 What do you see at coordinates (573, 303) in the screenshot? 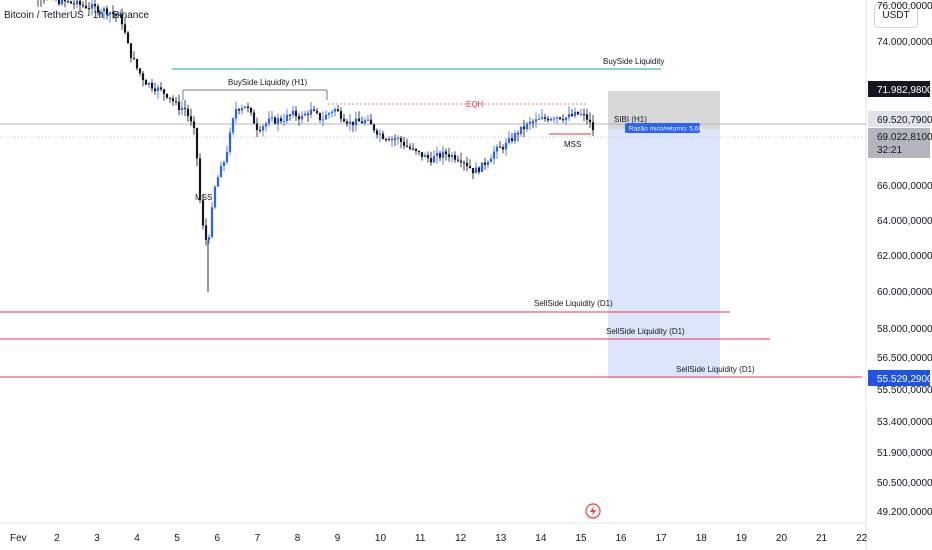
I see `sellside-liquidity-label-1: SellSide Liquidity (D1)` at bounding box center [573, 303].